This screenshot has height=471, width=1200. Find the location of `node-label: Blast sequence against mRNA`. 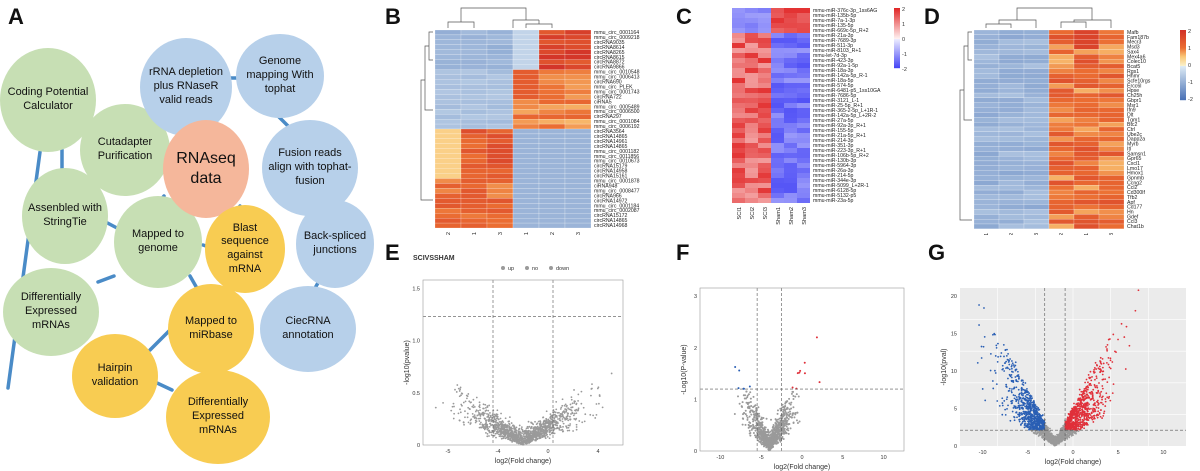

node-label: Blast sequence against mRNA is located at coordinates (245, 248).